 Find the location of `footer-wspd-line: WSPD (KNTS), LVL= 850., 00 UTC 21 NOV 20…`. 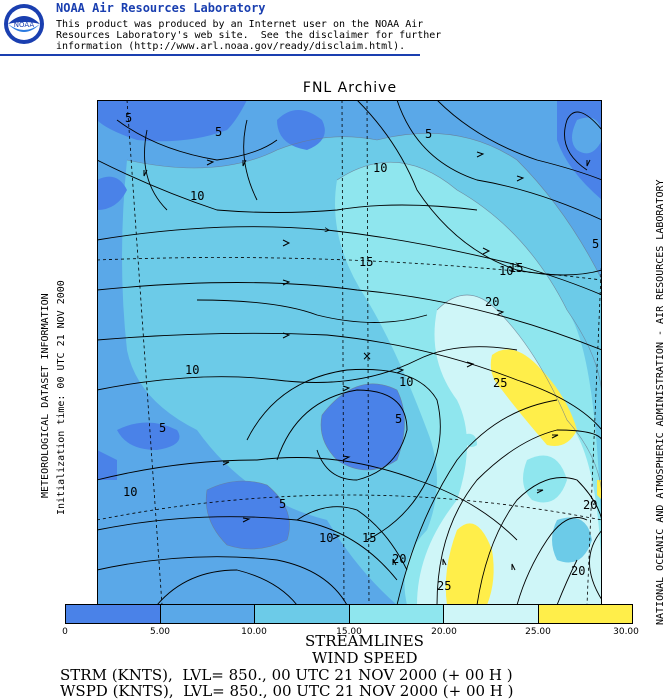

footer-wspd-line: WSPD (KNTS), LVL= 850., 00 UTC 21 NOV 20… is located at coordinates (287, 691).